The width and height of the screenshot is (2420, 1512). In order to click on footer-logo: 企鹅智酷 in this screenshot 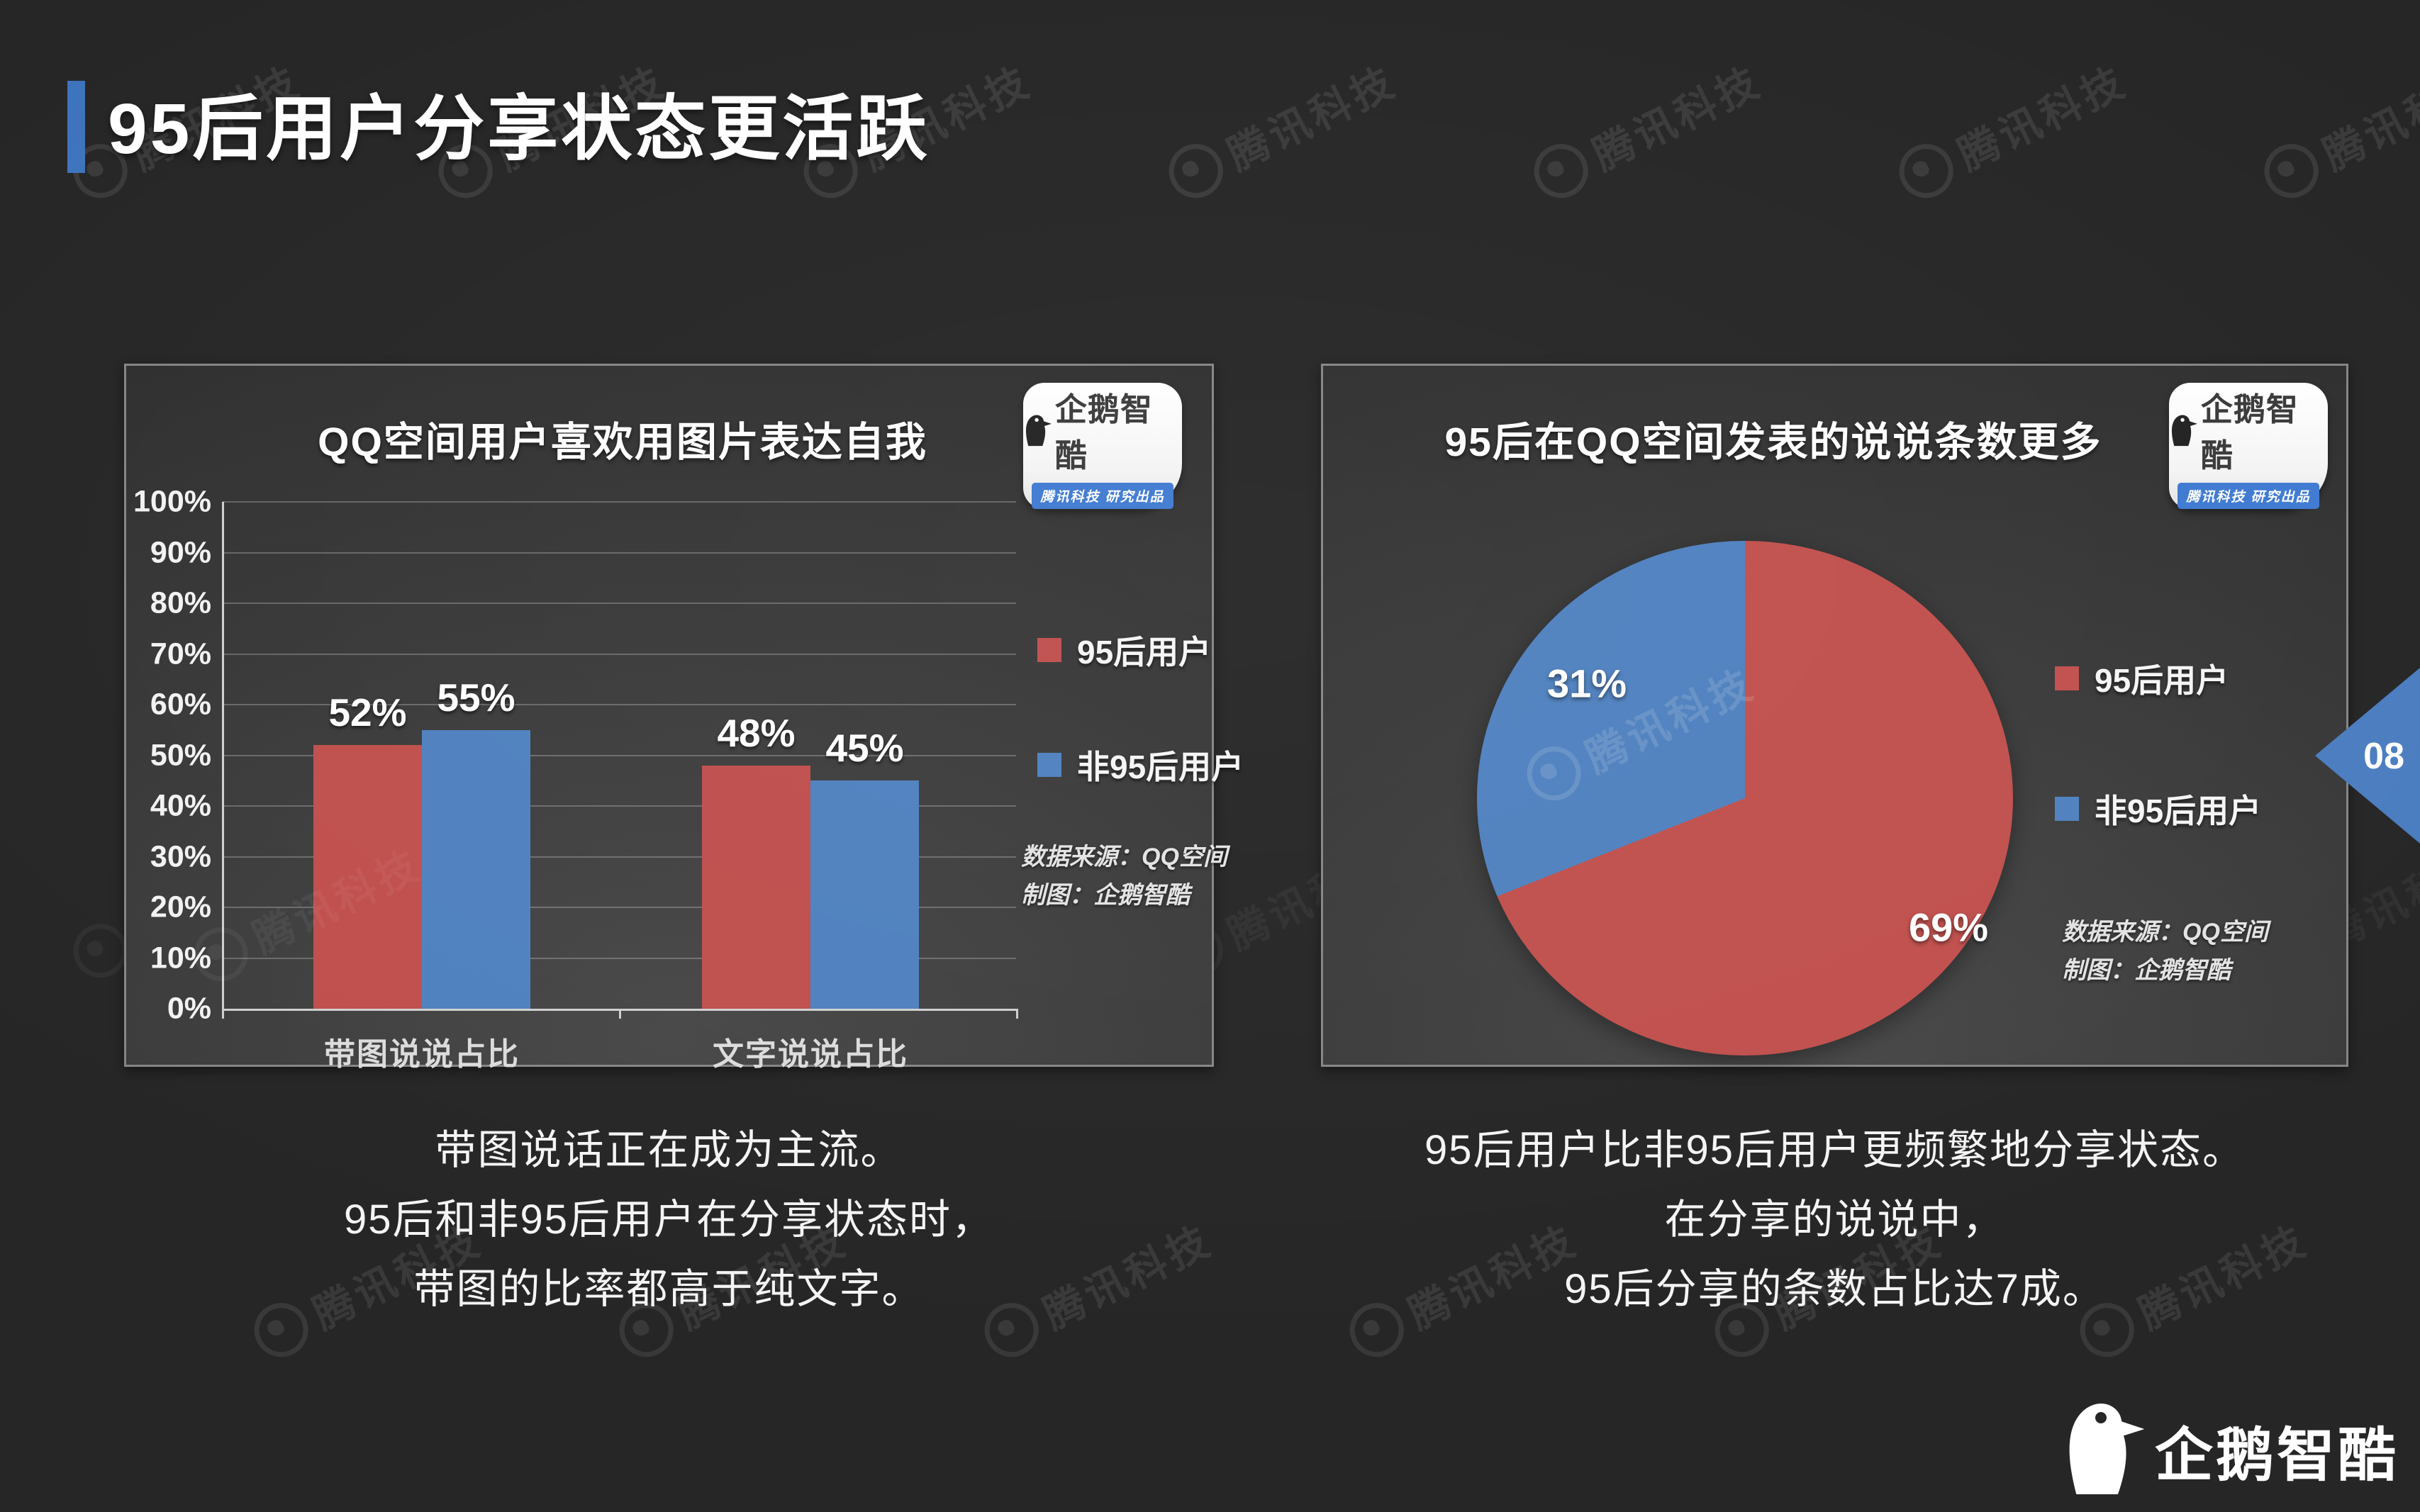, I will do `click(2230, 1446)`.